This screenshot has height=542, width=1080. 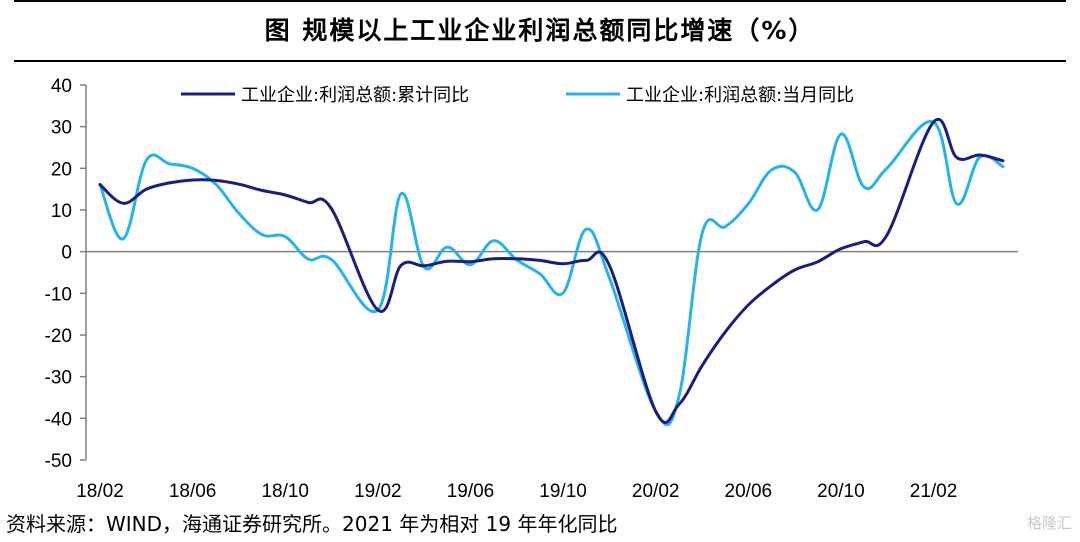 I want to click on chart-title: 图 规模以上工业企业利润总额同比增速（%）, so click(x=540, y=30).